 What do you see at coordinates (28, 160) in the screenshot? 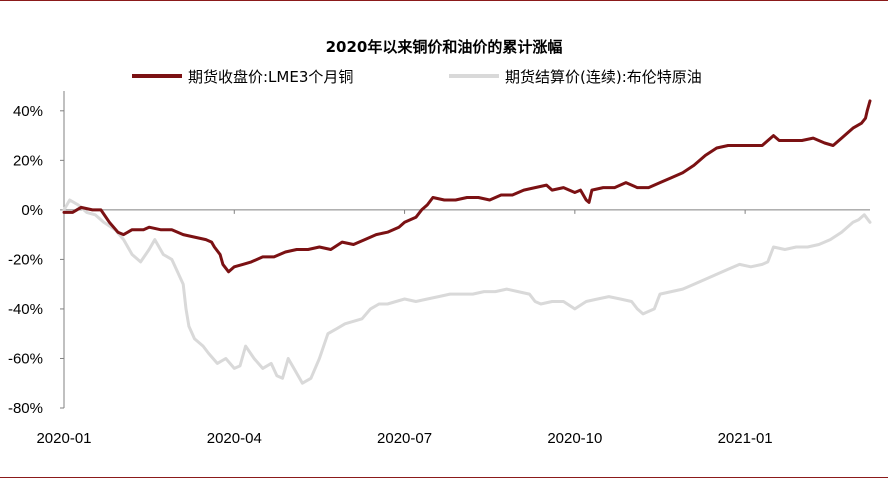
I see `y-tick-label: 20%` at bounding box center [28, 160].